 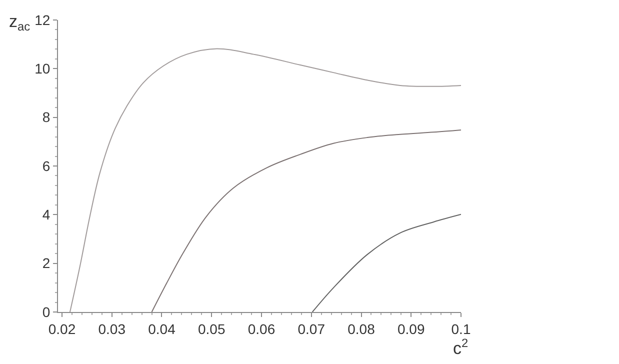 What do you see at coordinates (112, 328) in the screenshot?
I see `x-tick-label: 0.03` at bounding box center [112, 328].